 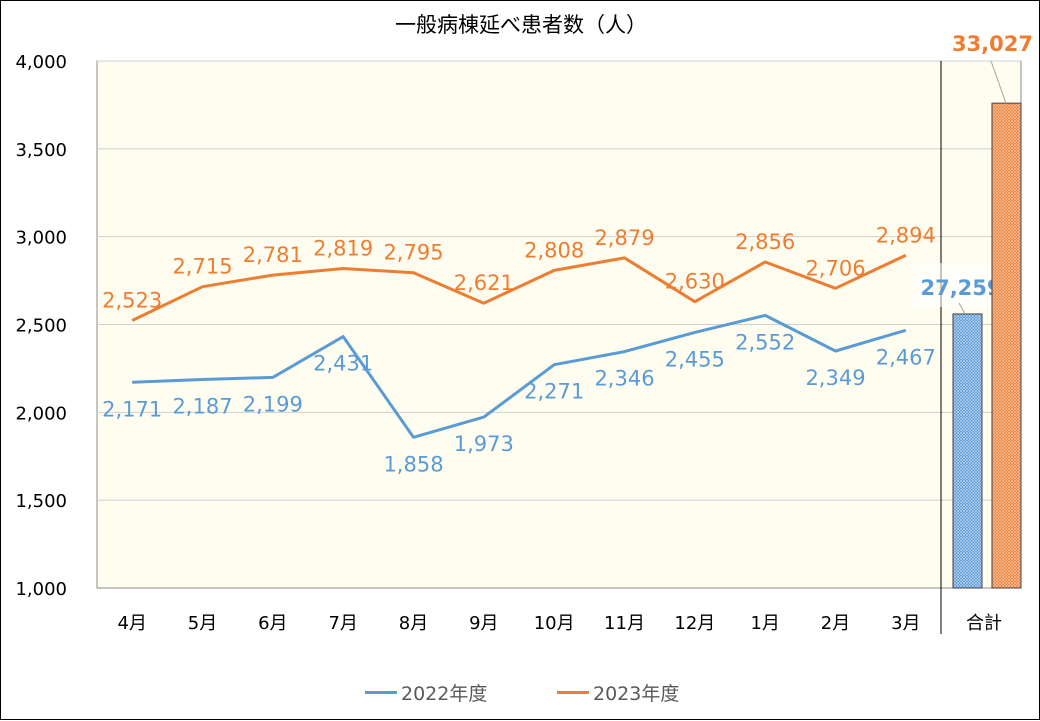 I want to click on x-tick-label-total: 合計, so click(x=984, y=623).